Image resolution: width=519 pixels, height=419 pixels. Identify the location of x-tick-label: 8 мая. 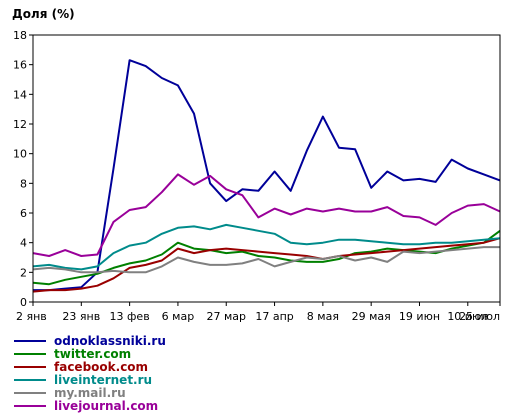
(323, 316).